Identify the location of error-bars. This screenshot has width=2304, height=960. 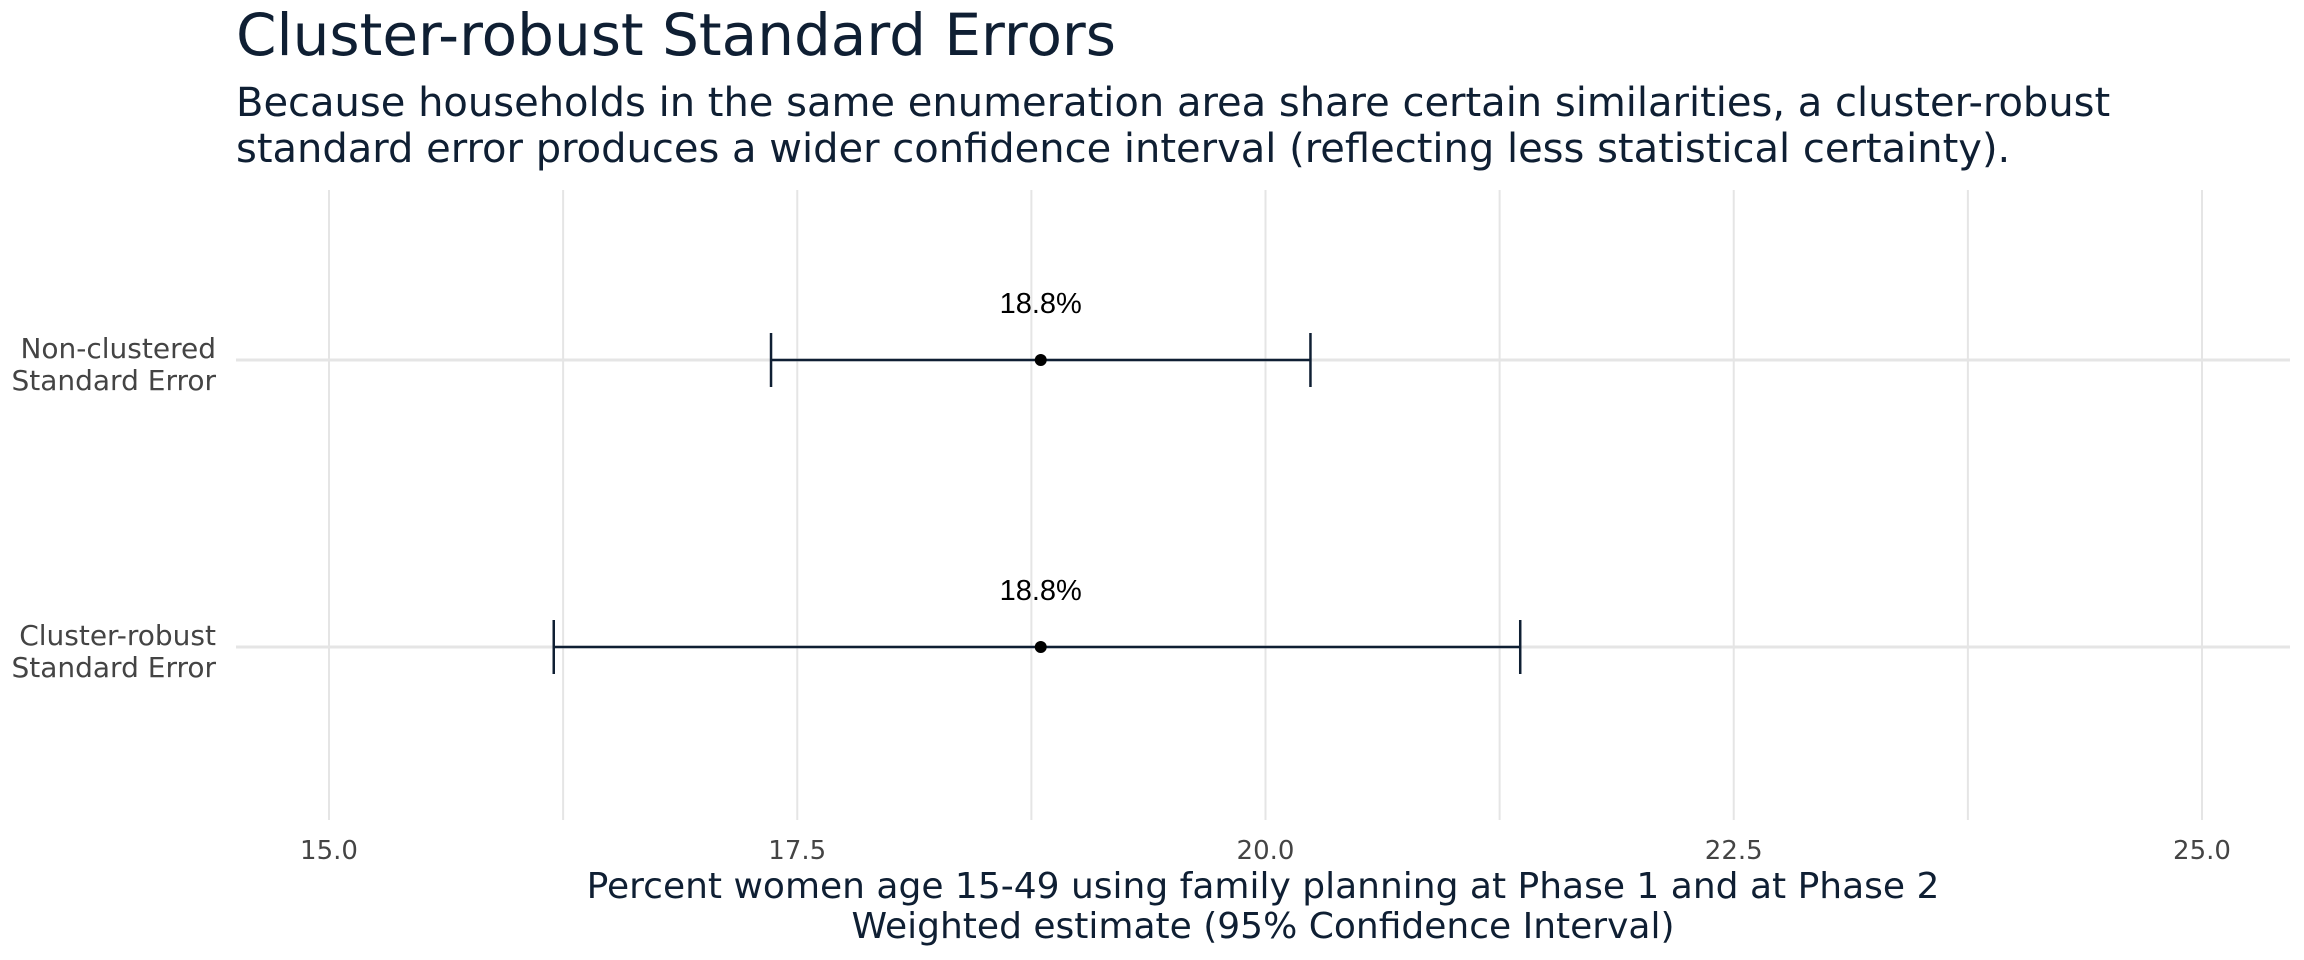
(1037, 503).